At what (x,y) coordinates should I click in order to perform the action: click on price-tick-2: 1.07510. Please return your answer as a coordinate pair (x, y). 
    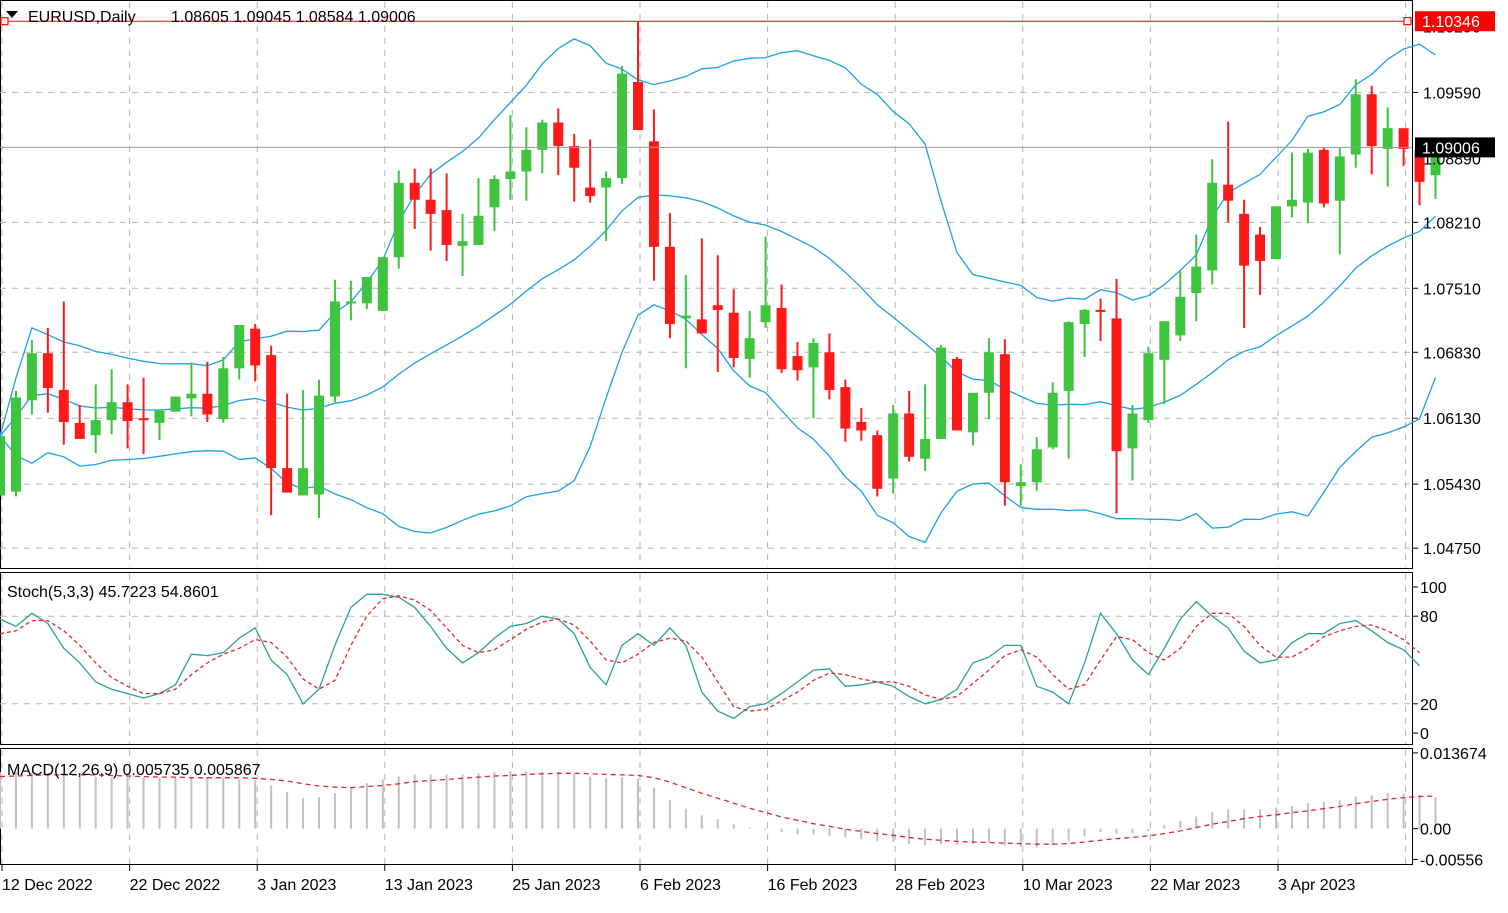
    Looking at the image, I should click on (1452, 289).